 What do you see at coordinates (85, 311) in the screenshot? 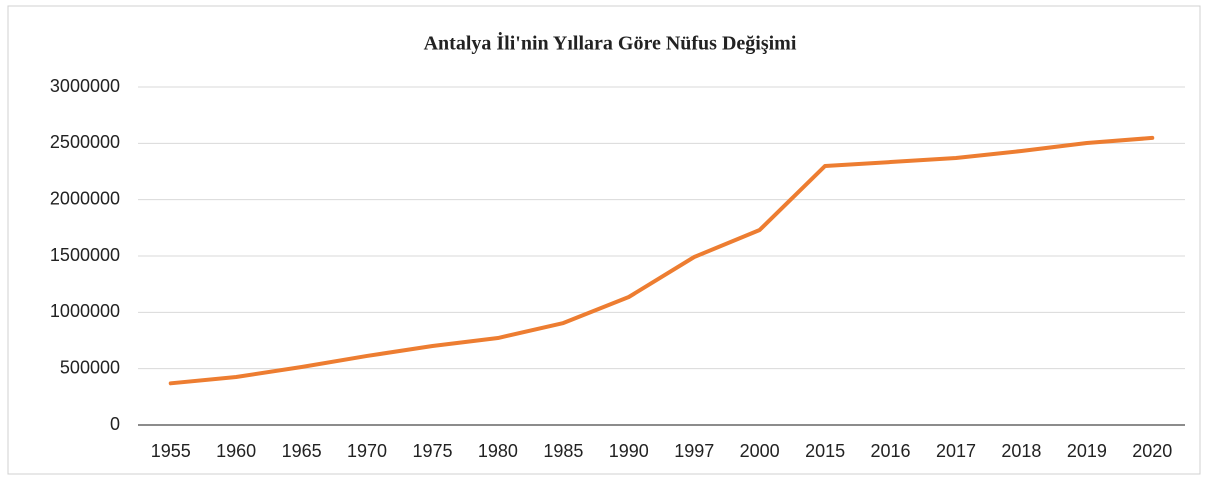
I see `y-tick-label: 1000000` at bounding box center [85, 311].